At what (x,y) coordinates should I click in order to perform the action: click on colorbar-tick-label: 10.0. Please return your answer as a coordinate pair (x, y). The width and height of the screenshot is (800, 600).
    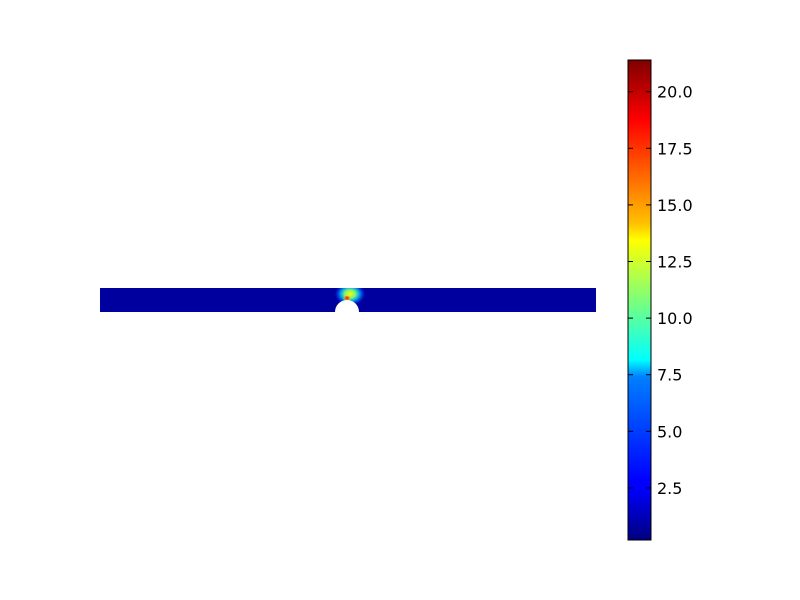
    Looking at the image, I should click on (675, 318).